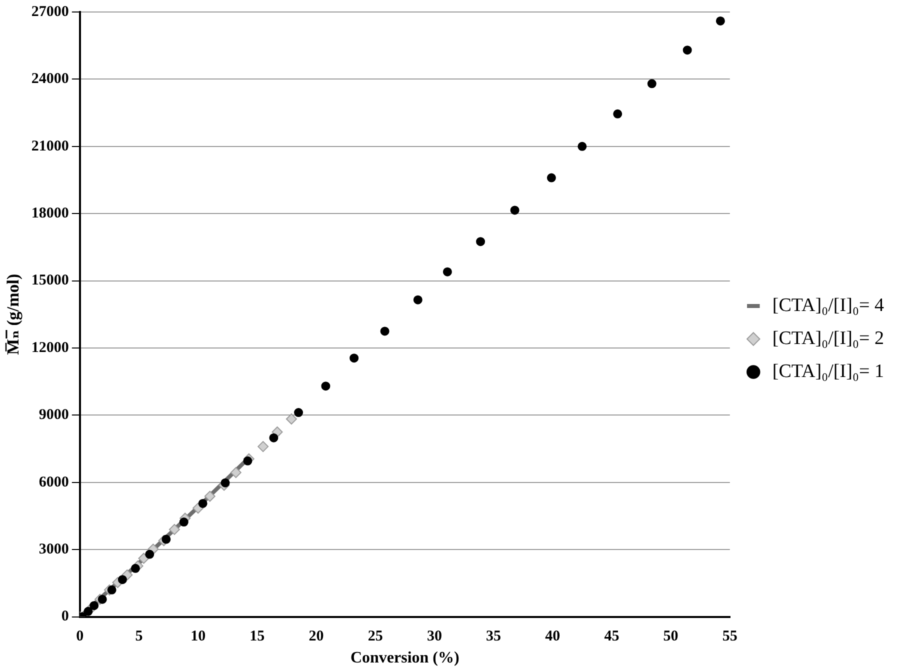 This screenshot has height=668, width=904. Describe the element at coordinates (828, 371) in the screenshot. I see `legend-label: [CTA]₀/[I]₀= 1` at that location.